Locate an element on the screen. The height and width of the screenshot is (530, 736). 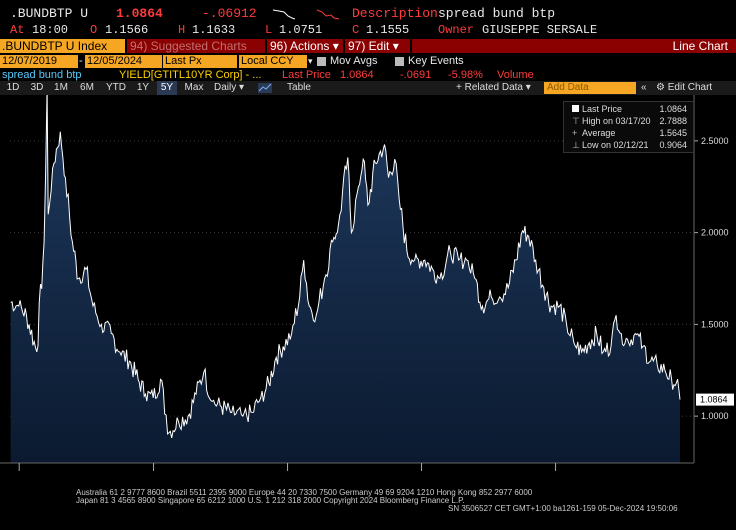
owner-label: Owner is located at coordinates (456, 30).